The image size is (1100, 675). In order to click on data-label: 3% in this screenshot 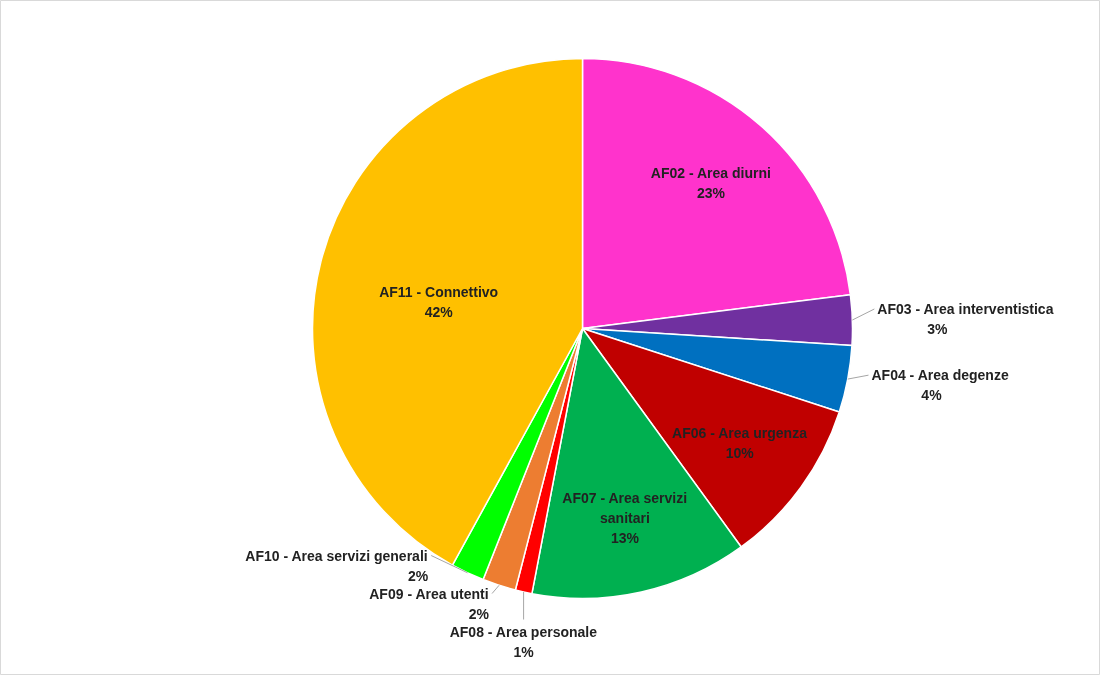, I will do `click(937, 329)`.